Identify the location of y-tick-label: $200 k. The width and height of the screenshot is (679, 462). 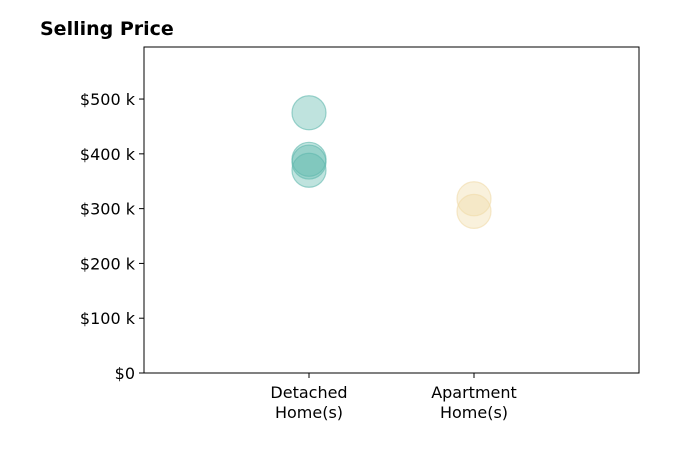
(108, 263).